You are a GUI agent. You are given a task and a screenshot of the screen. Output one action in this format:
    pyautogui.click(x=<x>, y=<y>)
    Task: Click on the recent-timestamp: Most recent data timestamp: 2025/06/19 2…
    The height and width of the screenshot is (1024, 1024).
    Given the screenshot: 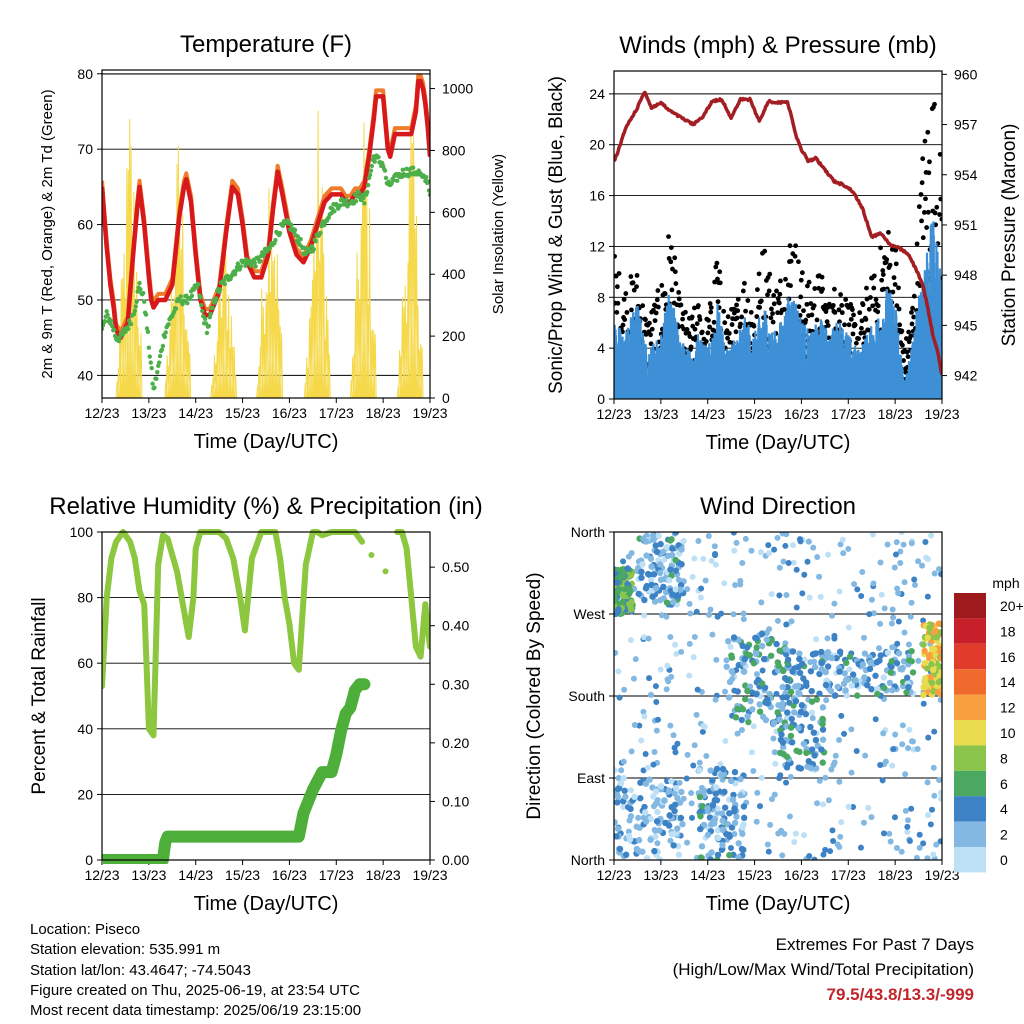 What is the action you would take?
    pyautogui.click(x=196, y=1011)
    